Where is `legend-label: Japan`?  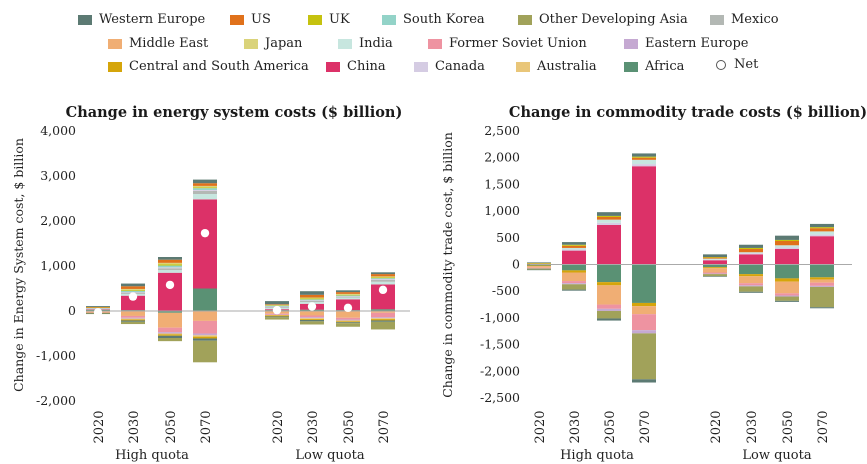 legend-label: Japan is located at coordinates (284, 43).